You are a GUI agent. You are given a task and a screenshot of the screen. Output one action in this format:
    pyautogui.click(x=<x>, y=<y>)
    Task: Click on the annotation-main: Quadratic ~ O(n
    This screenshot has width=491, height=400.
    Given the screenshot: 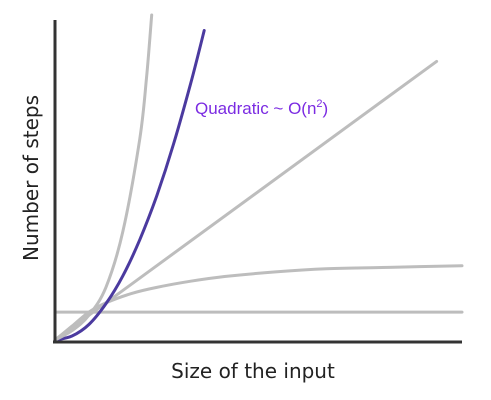 What is the action you would take?
    pyautogui.click(x=255, y=108)
    